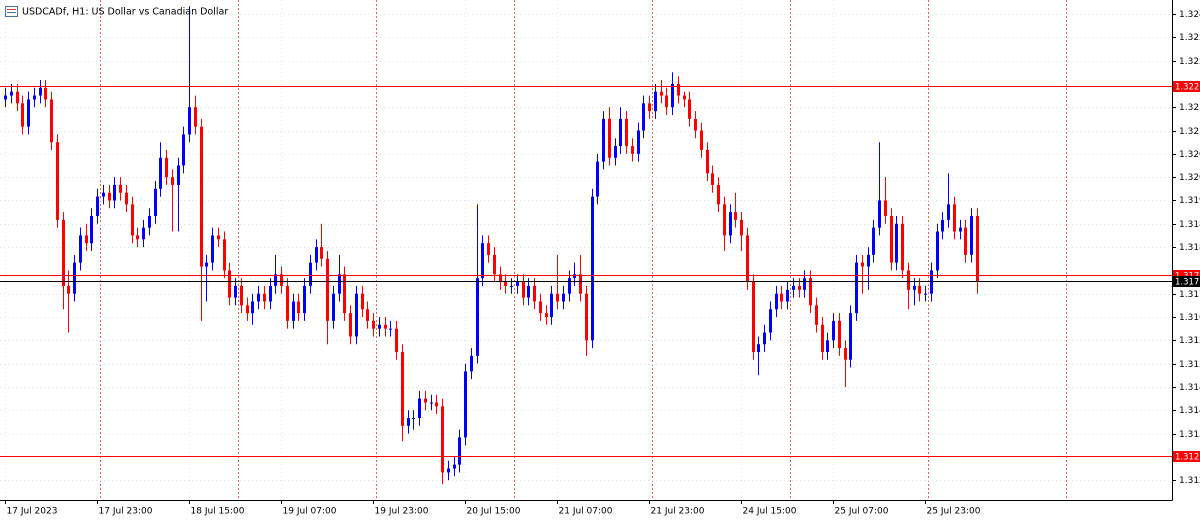  Describe the element at coordinates (862, 512) in the screenshot. I see `x-tick-label: 25 Jul 07:00` at that location.